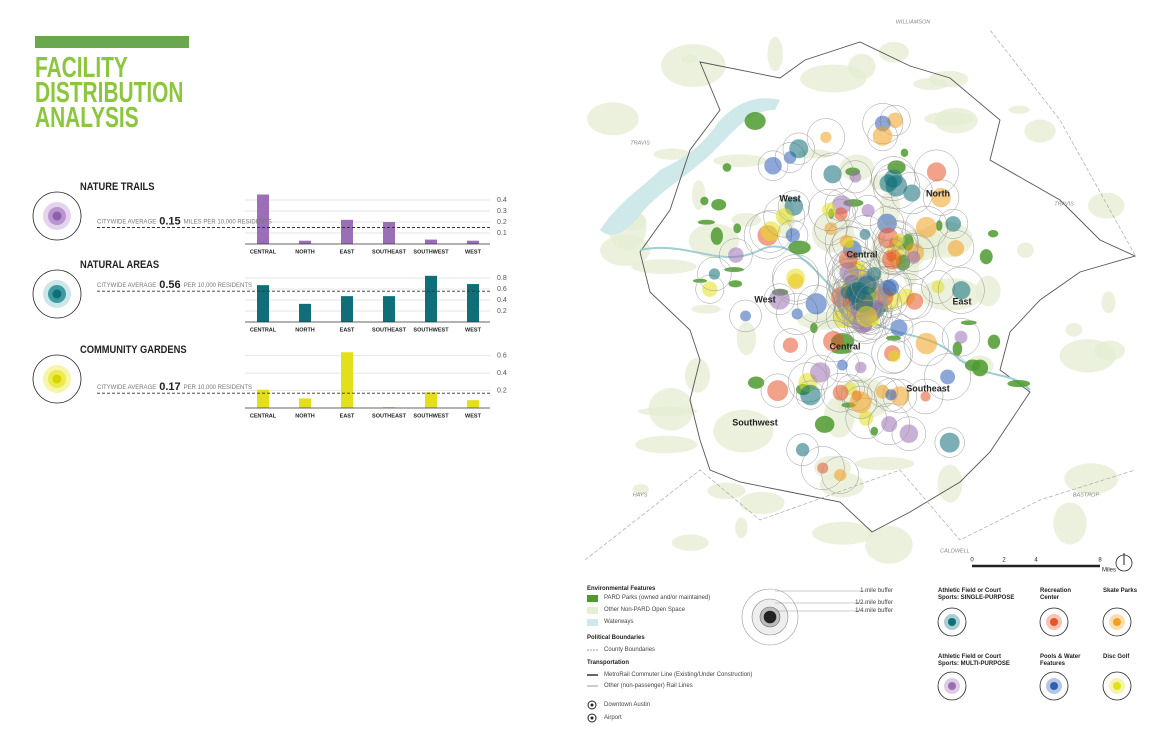 Image resolution: width=1168 pixels, height=756 pixels. What do you see at coordinates (502, 289) in the screenshot?
I see `y-tick-label: 0.6` at bounding box center [502, 289].